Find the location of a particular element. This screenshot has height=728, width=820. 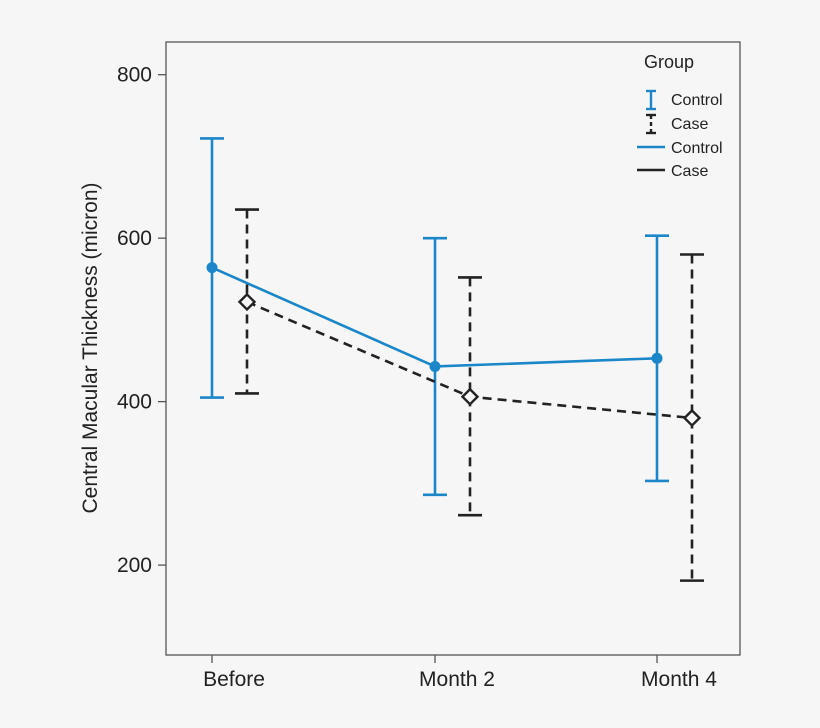

x-tick-label: Month 4 is located at coordinates (679, 679).